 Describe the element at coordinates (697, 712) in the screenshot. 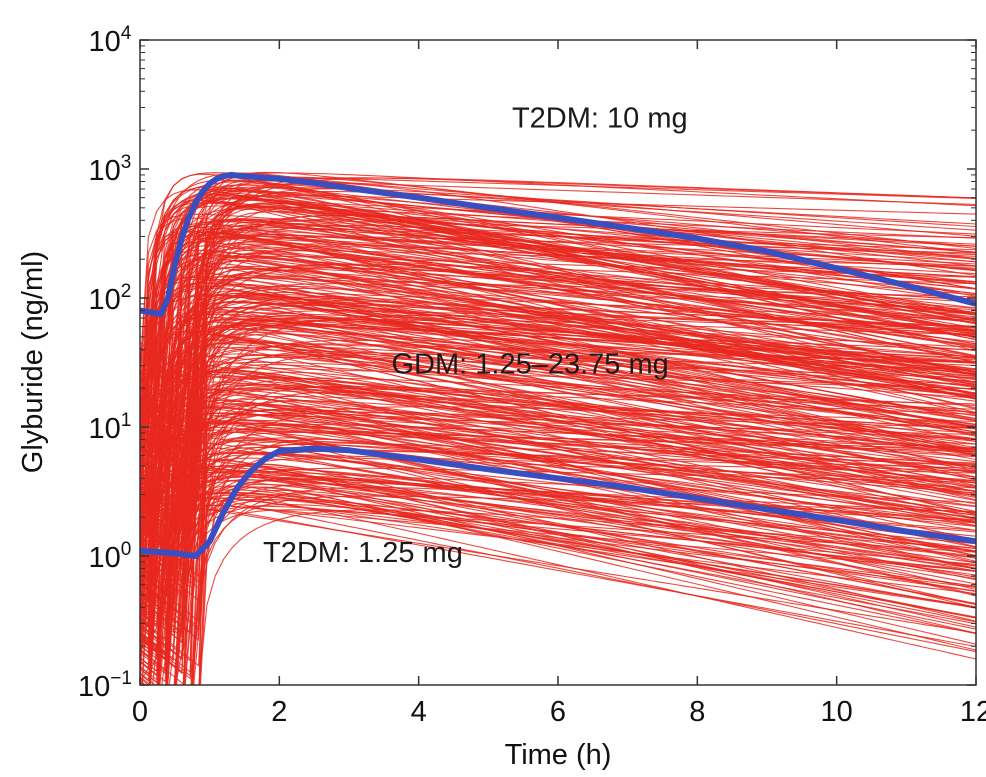

I see `x-tick-label: 8` at that location.